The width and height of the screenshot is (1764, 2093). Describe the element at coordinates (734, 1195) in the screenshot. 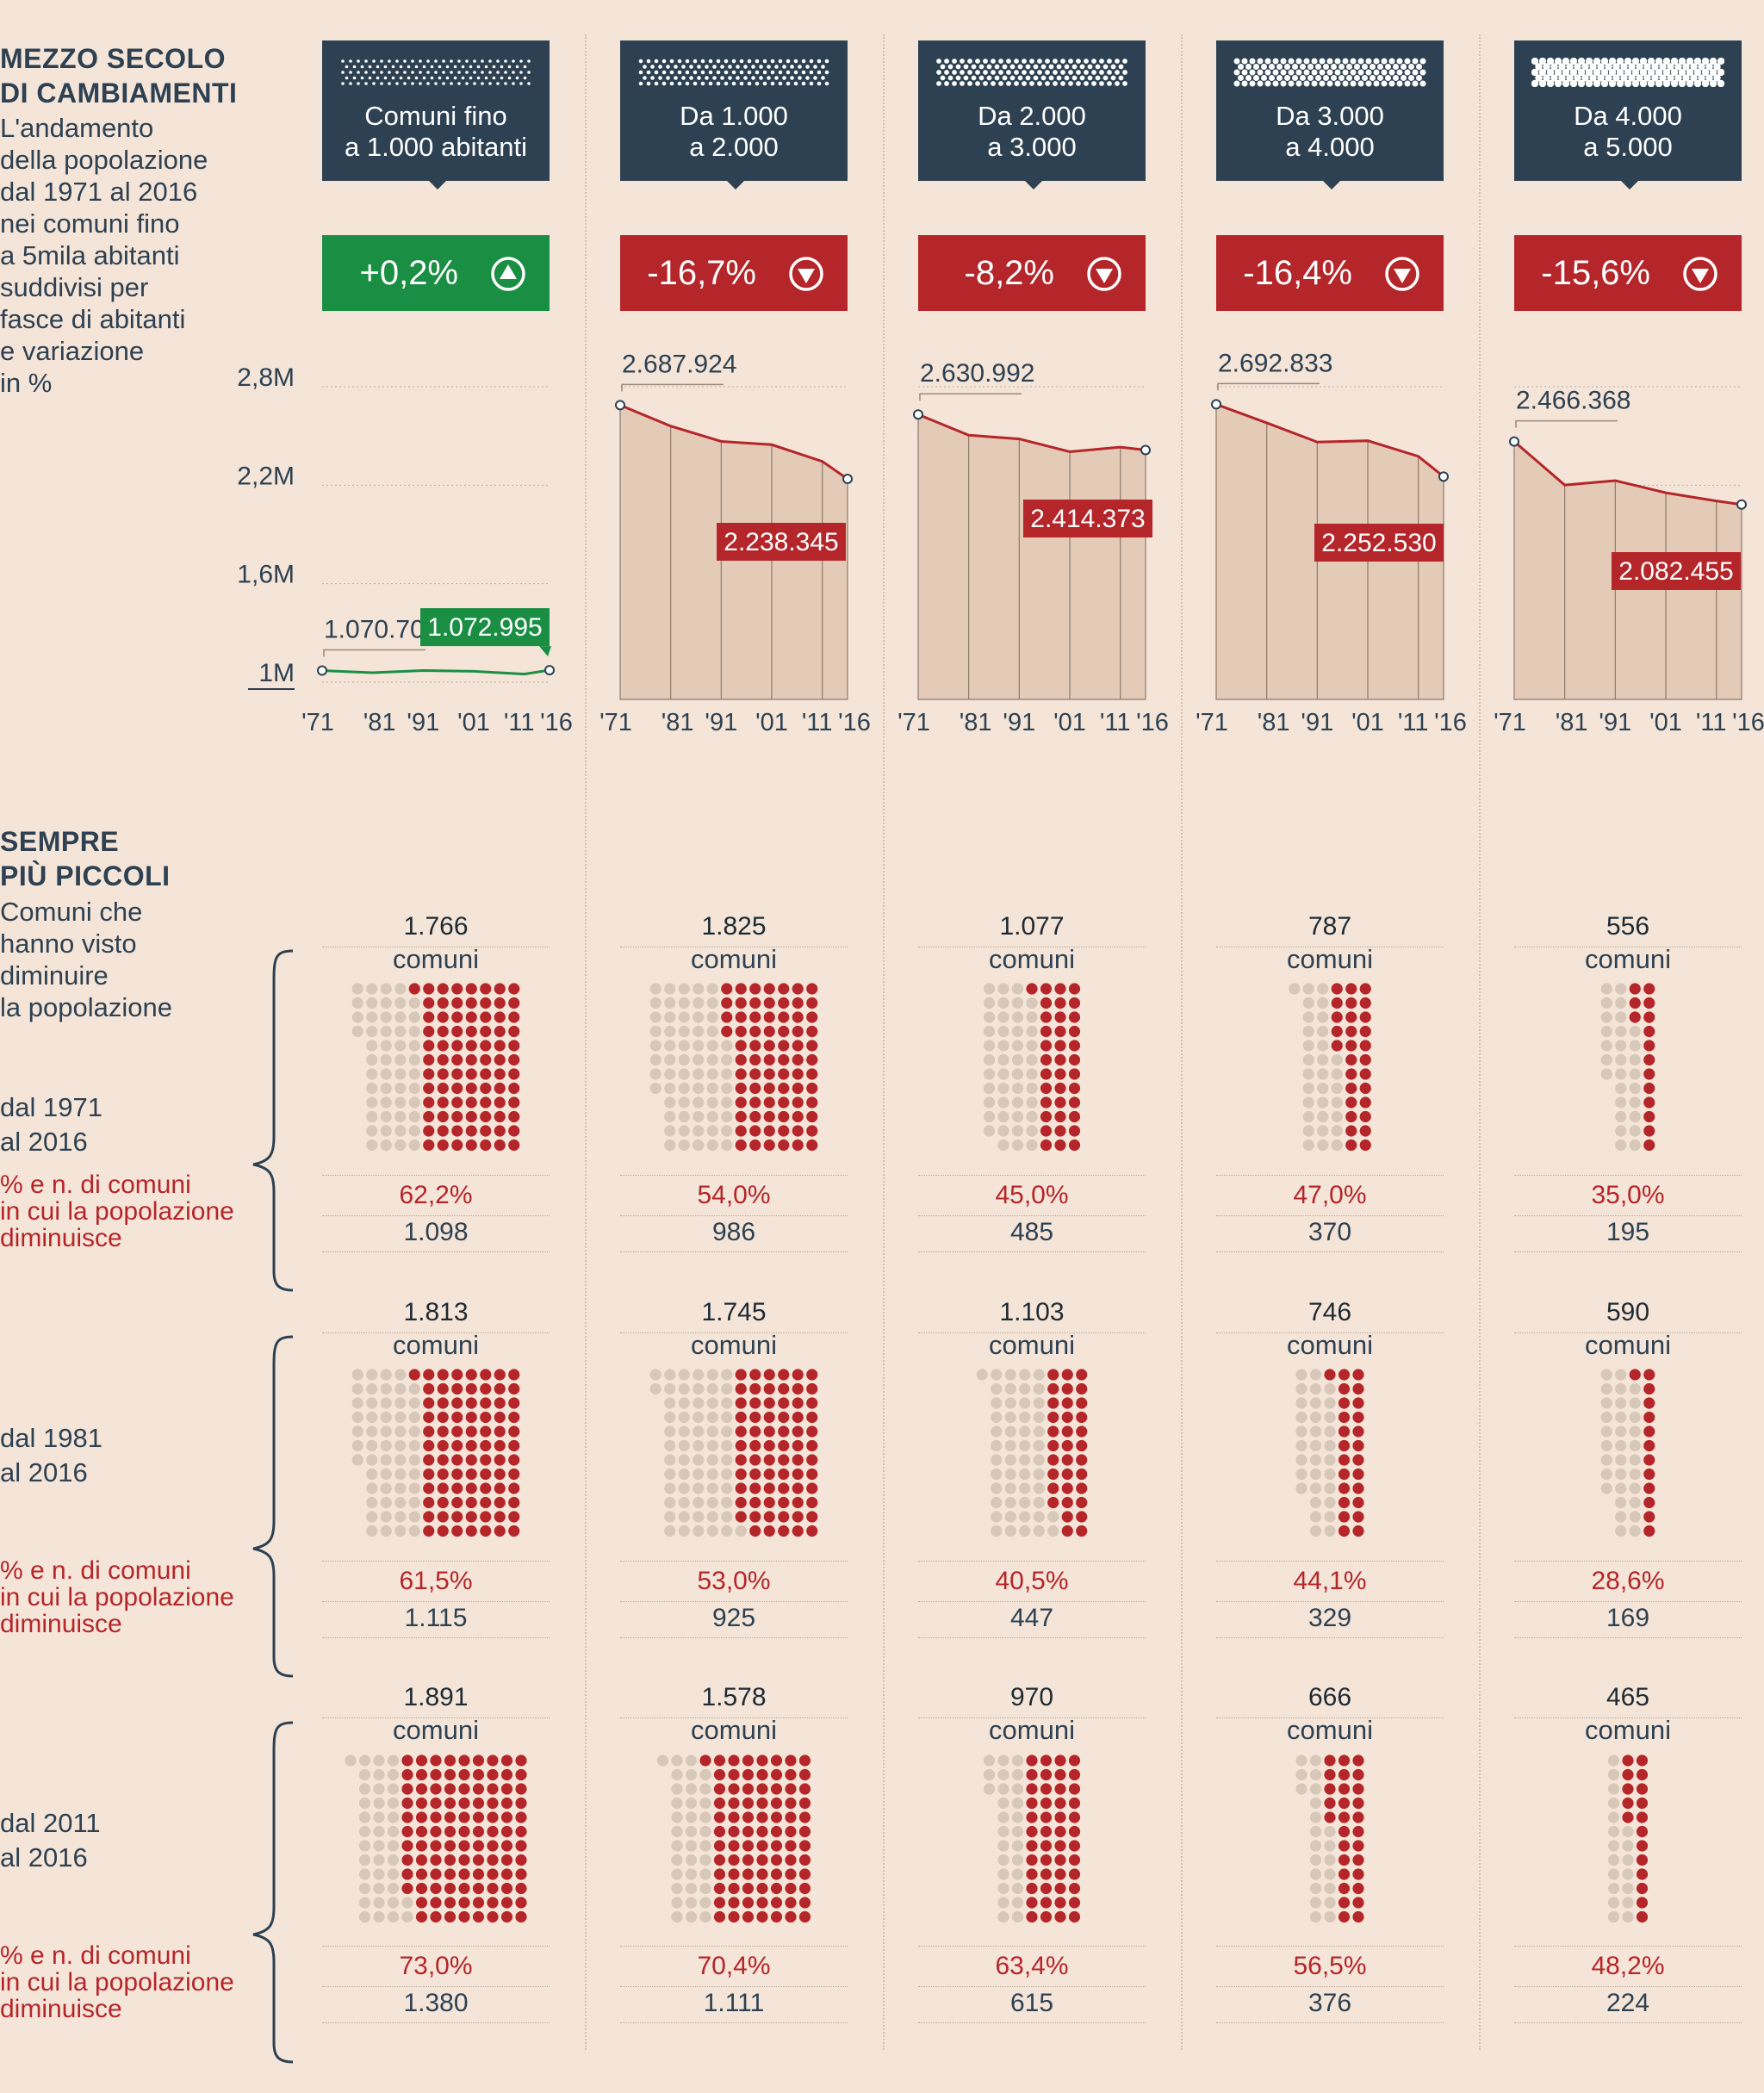

I see `waffle-percent: 54,0%` at that location.